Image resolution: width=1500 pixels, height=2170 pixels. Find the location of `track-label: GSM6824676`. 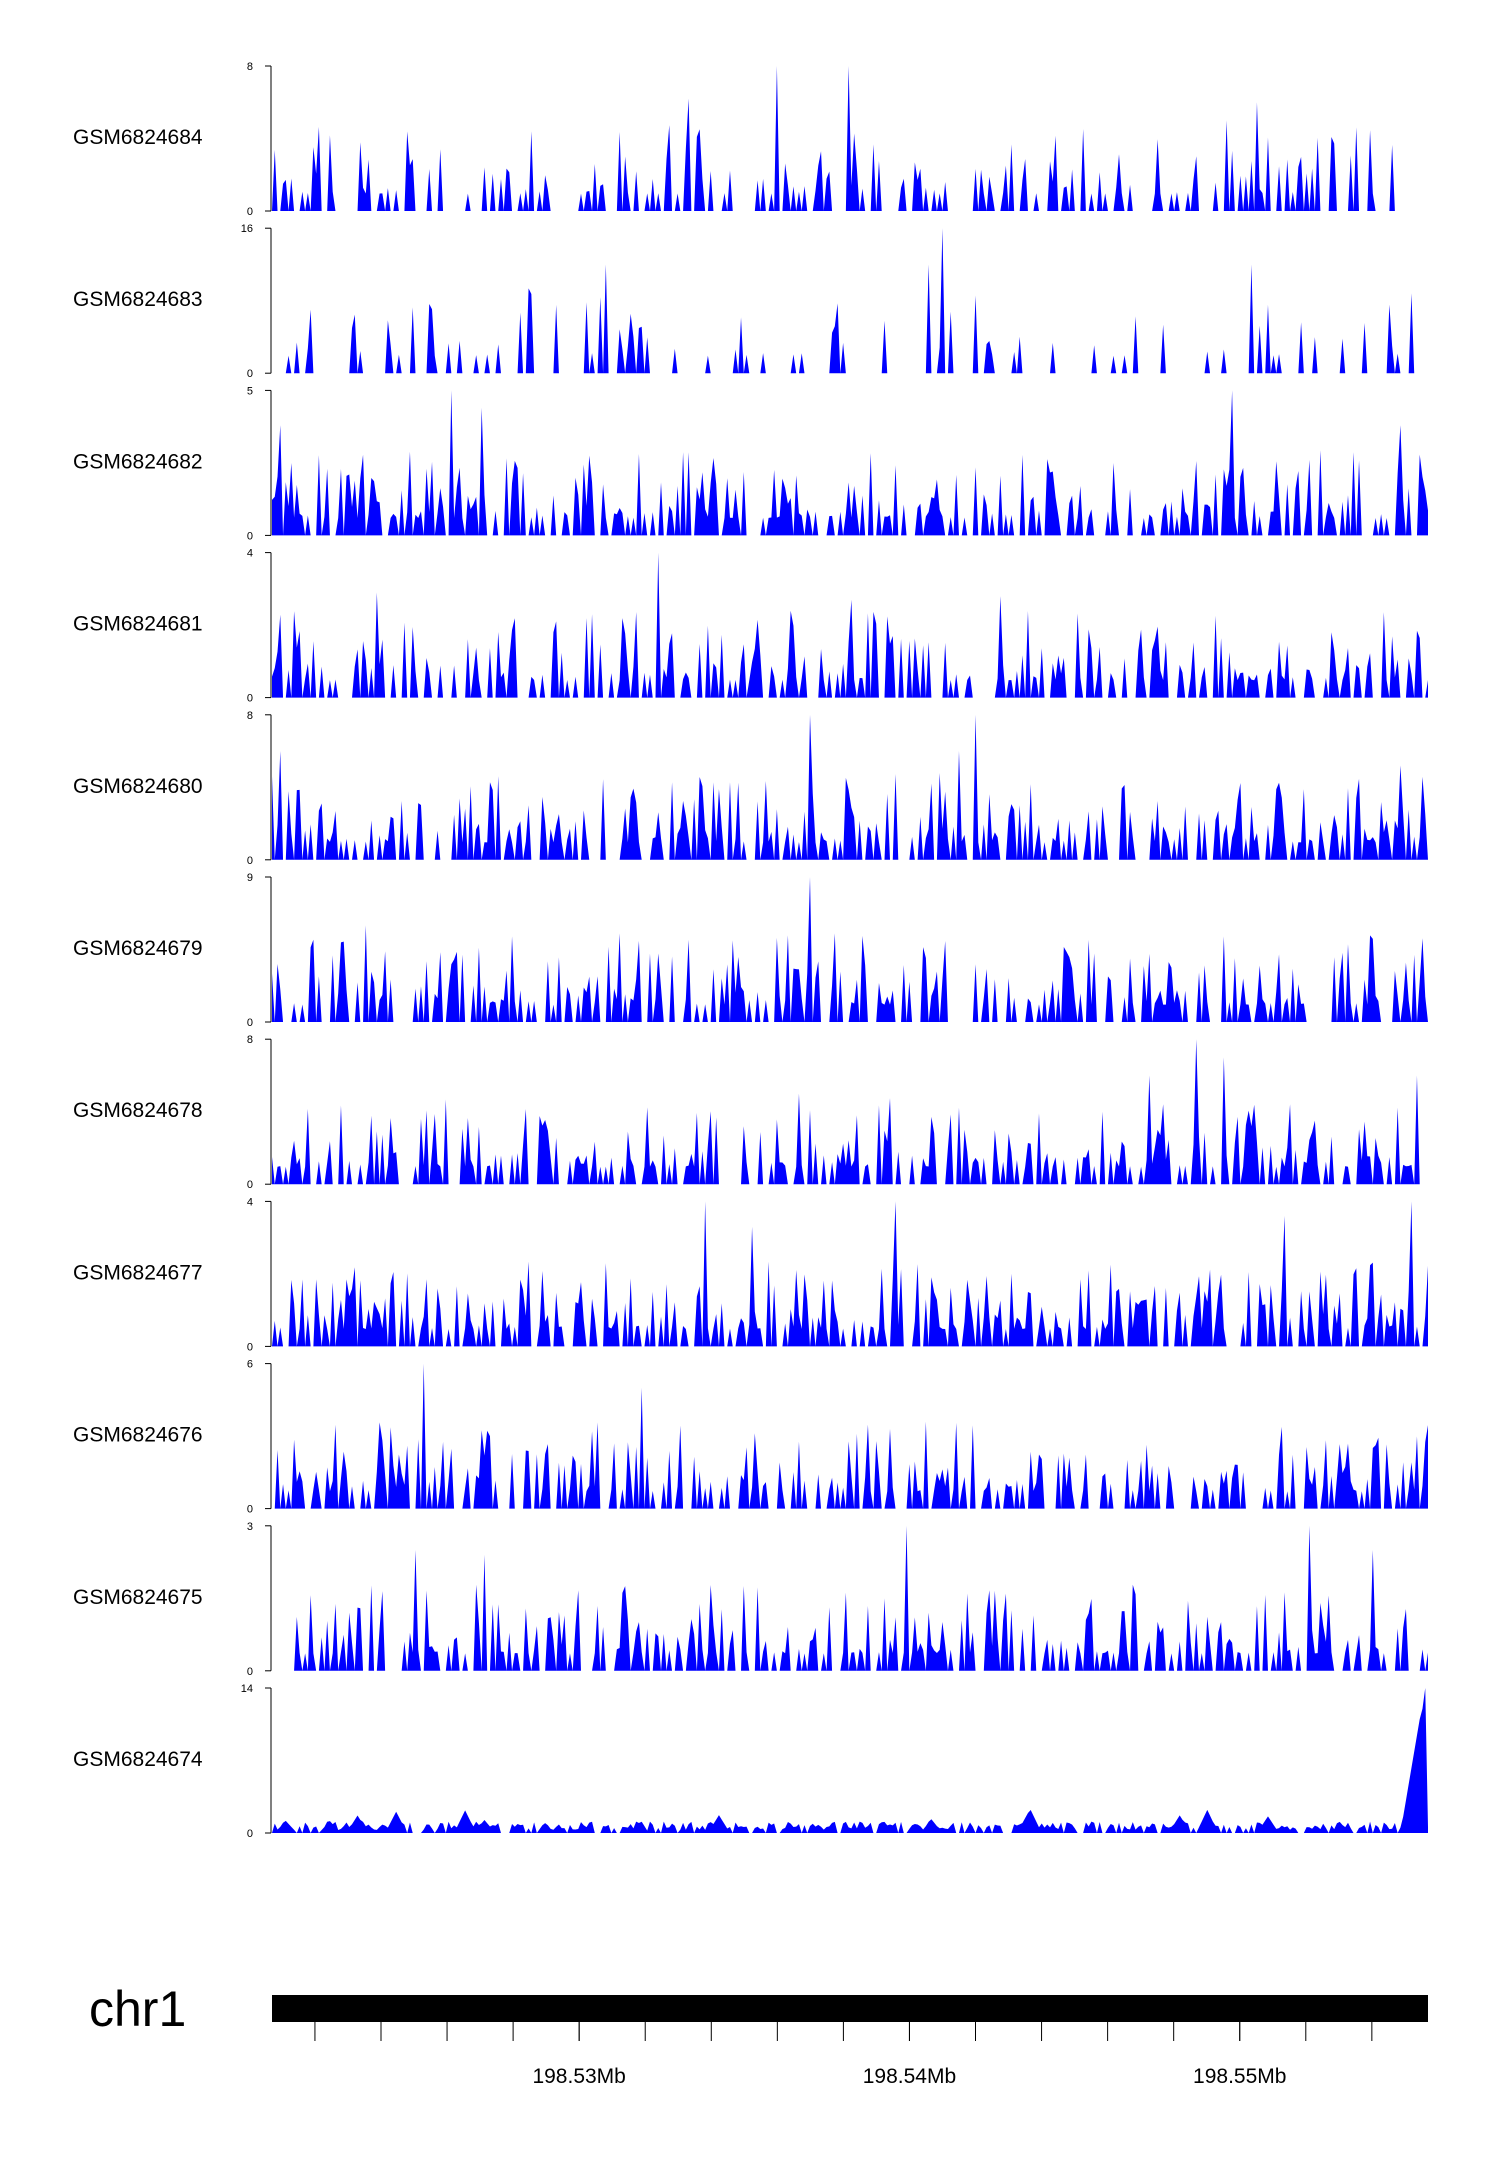

track-label: GSM6824676 is located at coordinates (138, 1435).